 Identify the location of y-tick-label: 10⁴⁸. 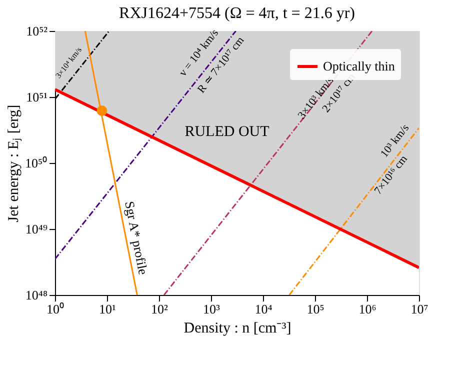
(36, 295).